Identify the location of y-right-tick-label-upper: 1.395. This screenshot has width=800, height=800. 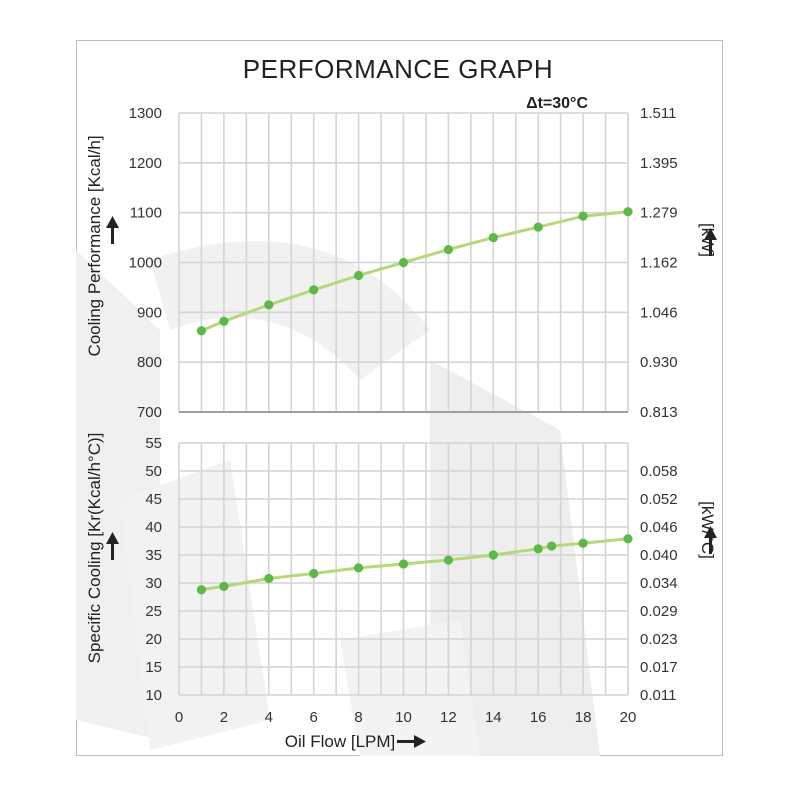
(659, 163).